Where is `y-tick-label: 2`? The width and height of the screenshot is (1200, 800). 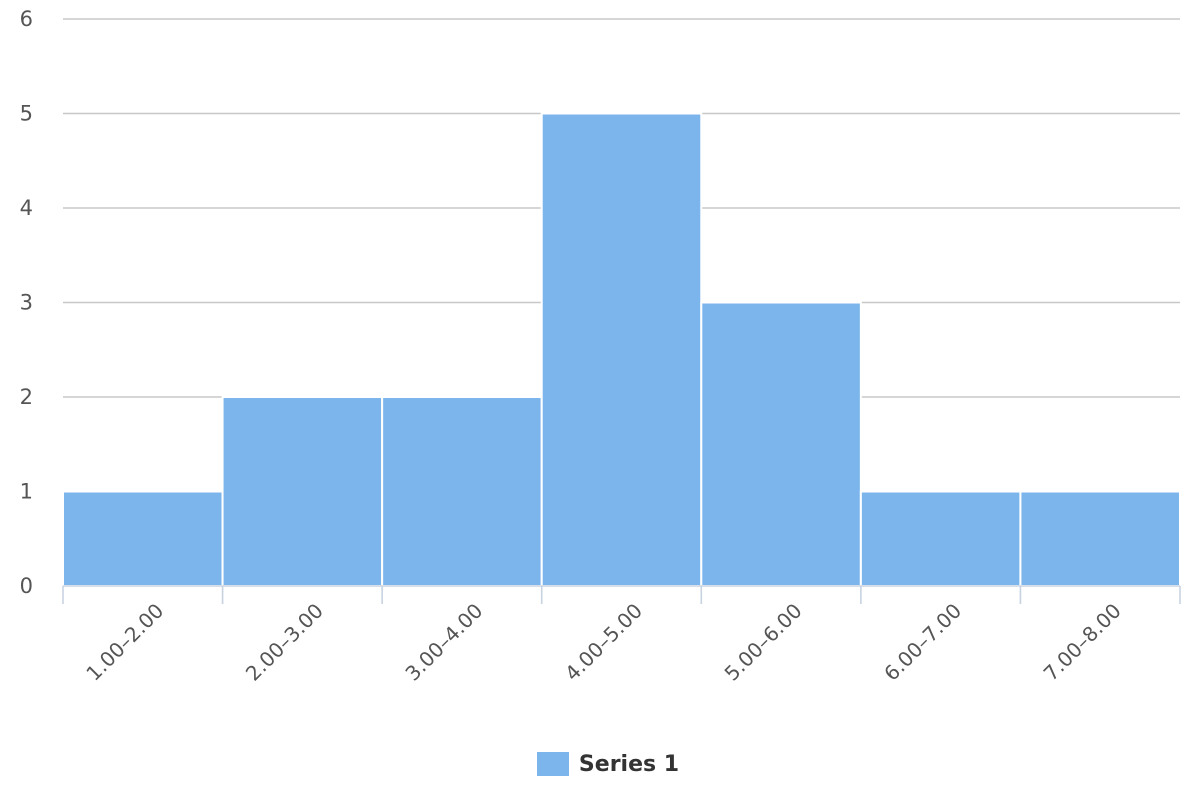
y-tick-label: 2 is located at coordinates (26, 397).